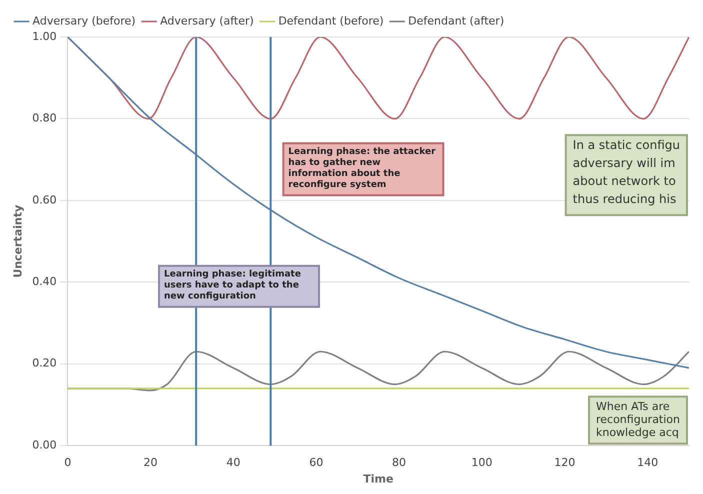  What do you see at coordinates (481, 463) in the screenshot?
I see `x-tick-label: 100` at bounding box center [481, 463].